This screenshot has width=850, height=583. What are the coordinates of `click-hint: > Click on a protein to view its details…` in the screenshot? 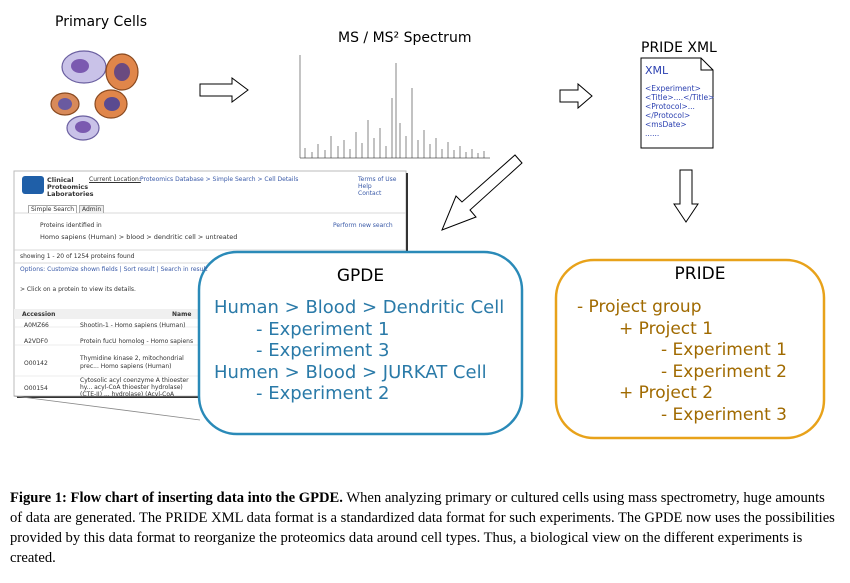 It's located at (78, 289).